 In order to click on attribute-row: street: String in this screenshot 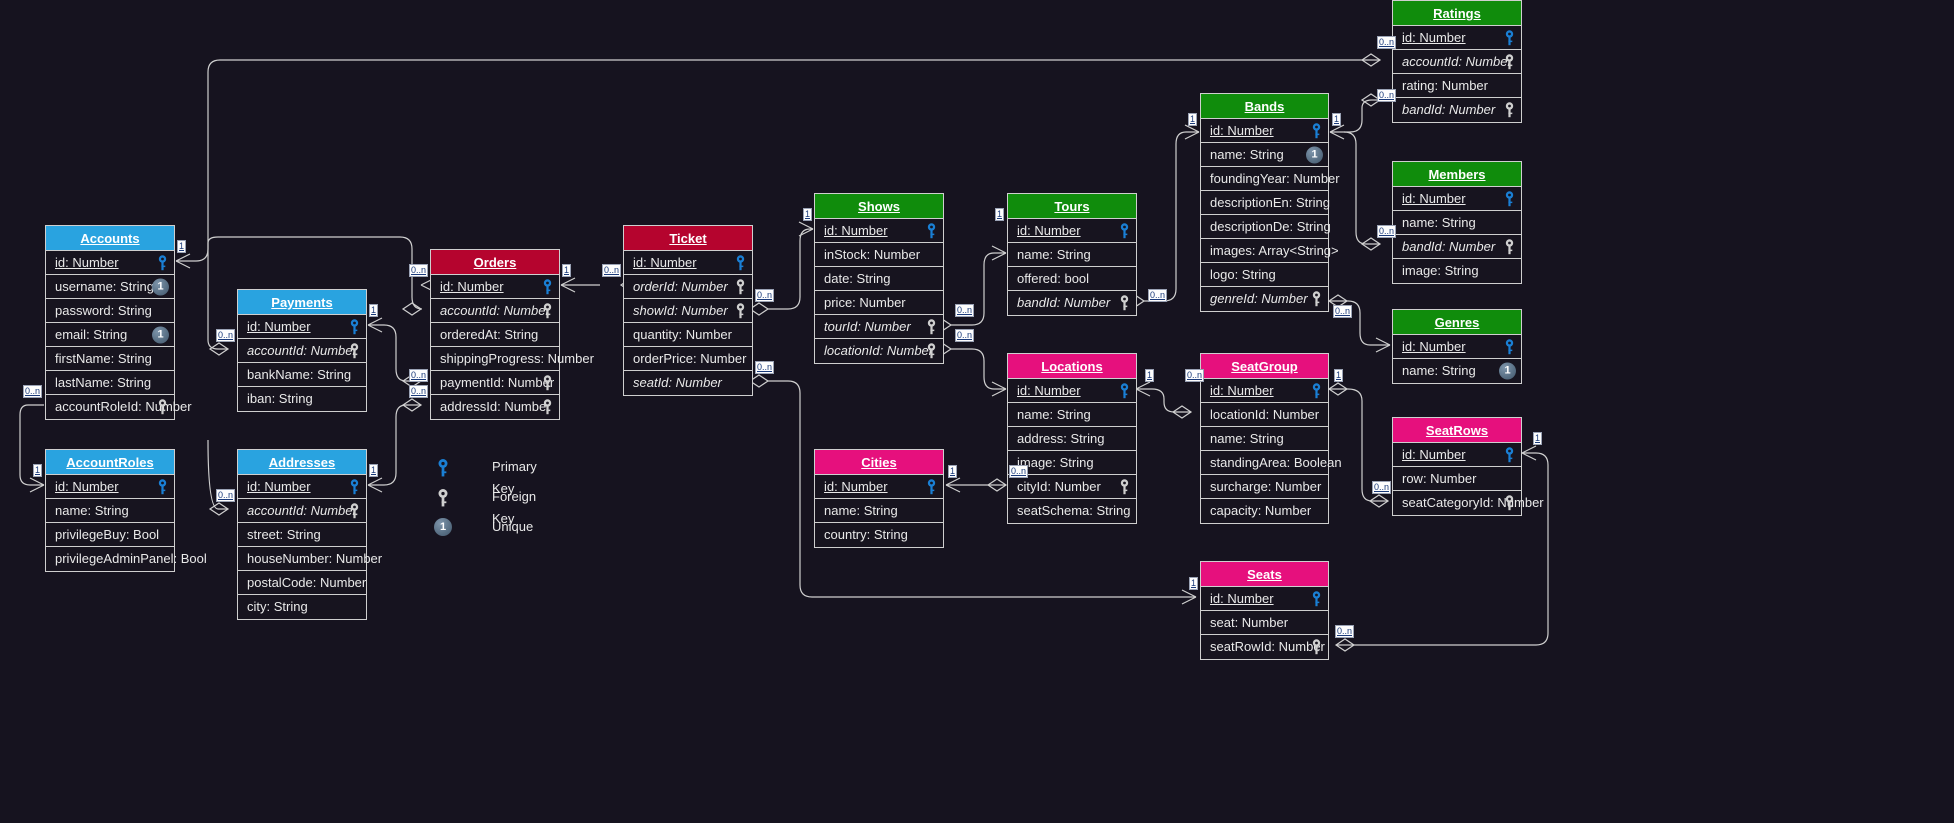, I will do `click(302, 535)`.